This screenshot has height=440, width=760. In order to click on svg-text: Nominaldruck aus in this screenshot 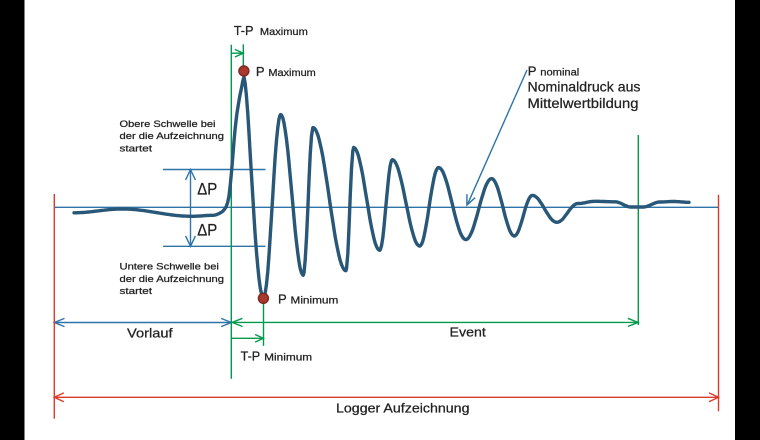, I will do `click(584, 87)`.